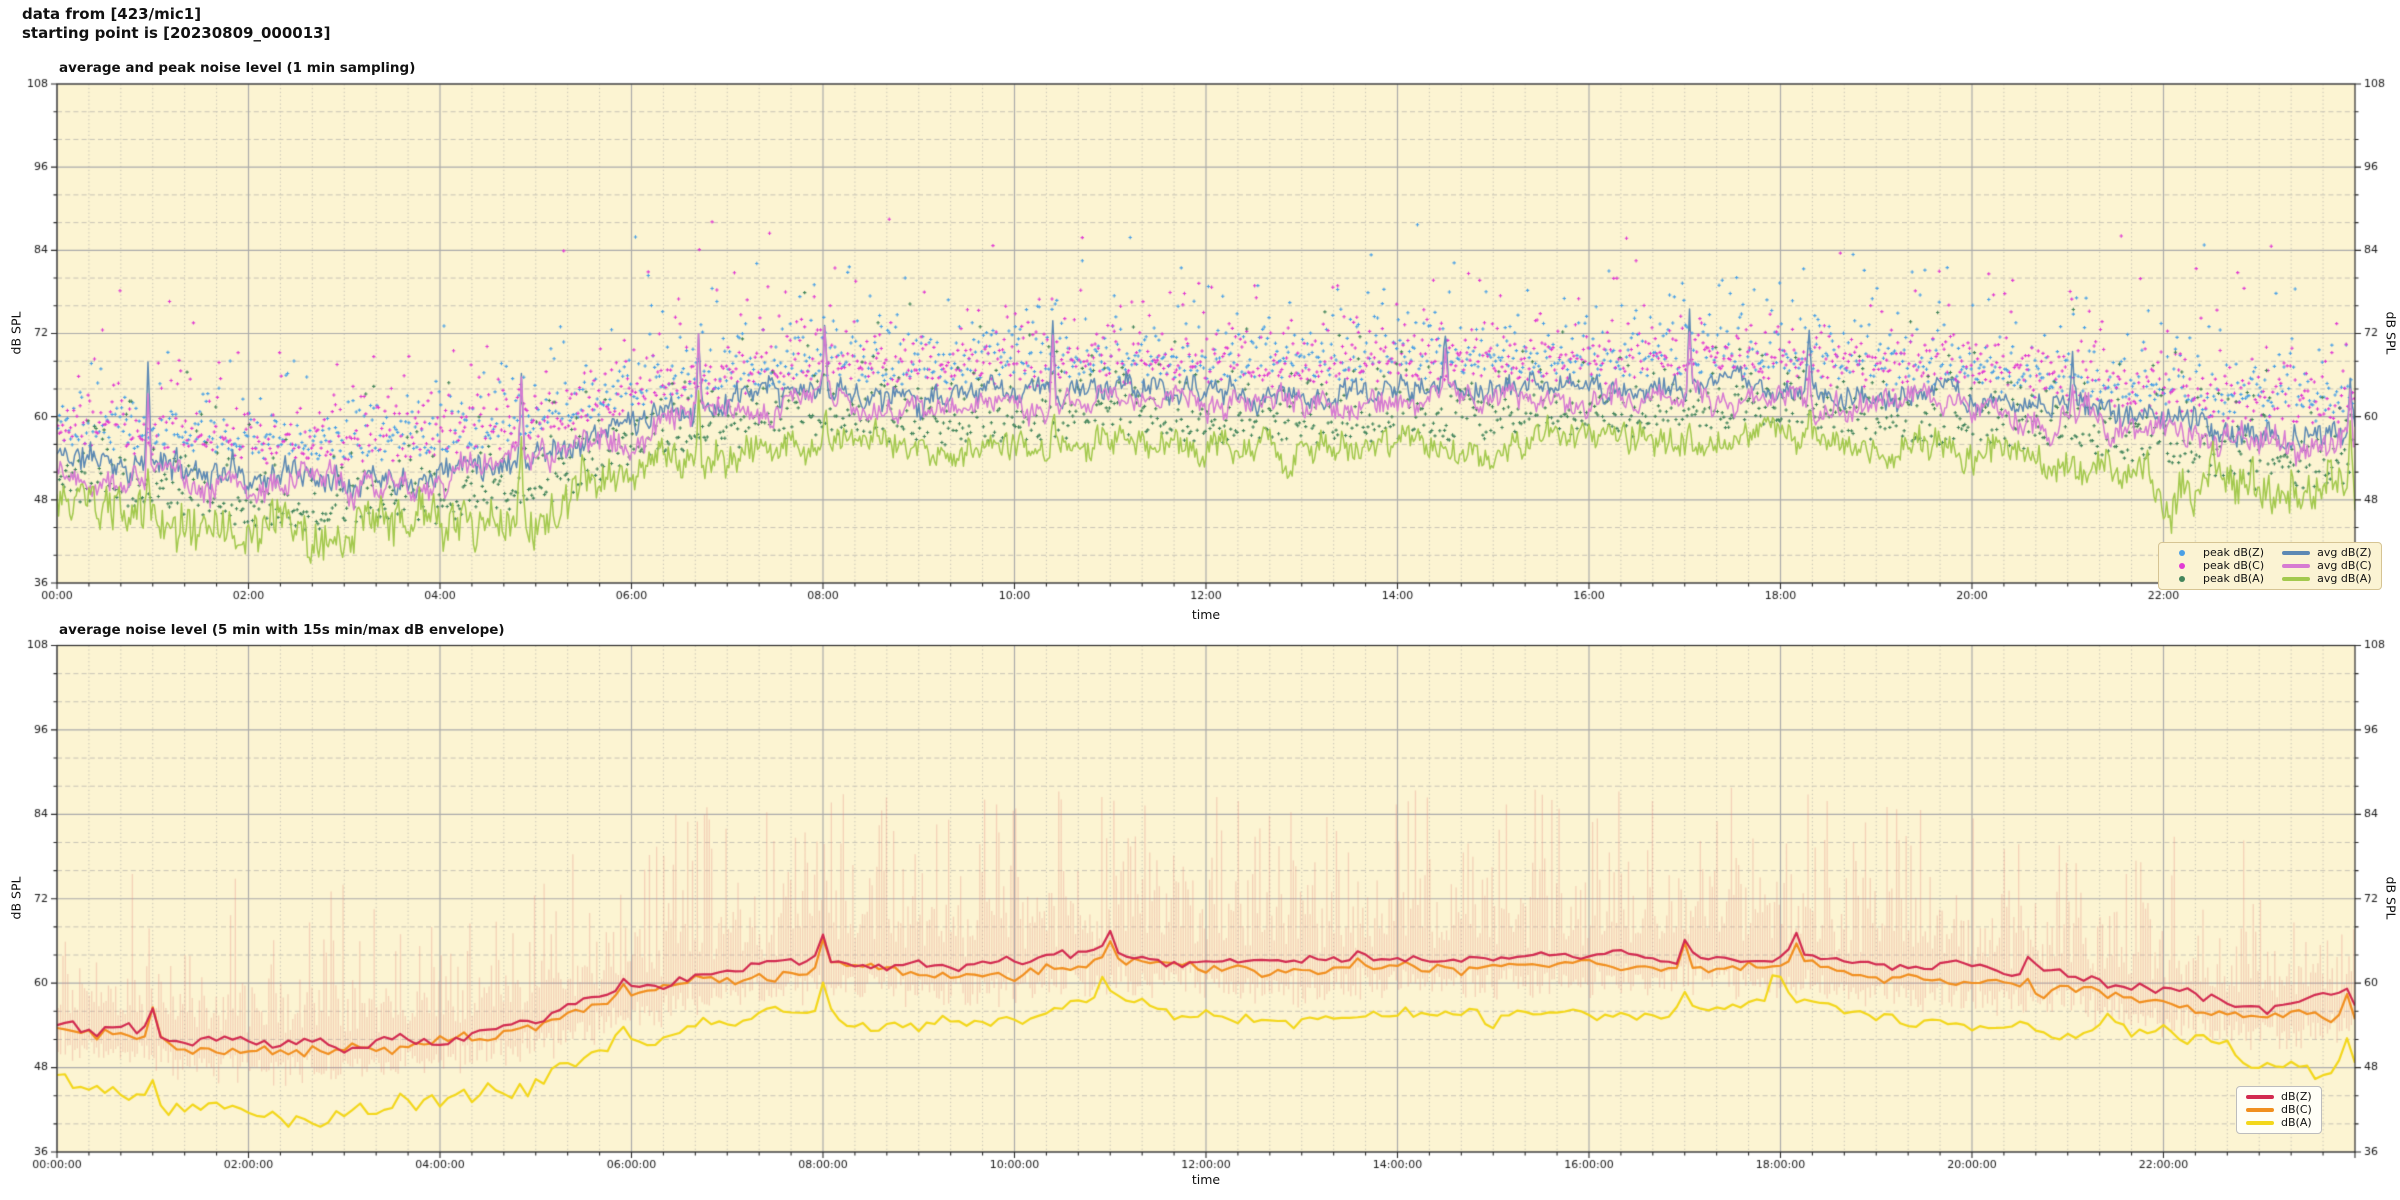 The width and height of the screenshot is (2400, 1200). What do you see at coordinates (1206, 614) in the screenshot?
I see `plot1-xaxis-label: time` at bounding box center [1206, 614].